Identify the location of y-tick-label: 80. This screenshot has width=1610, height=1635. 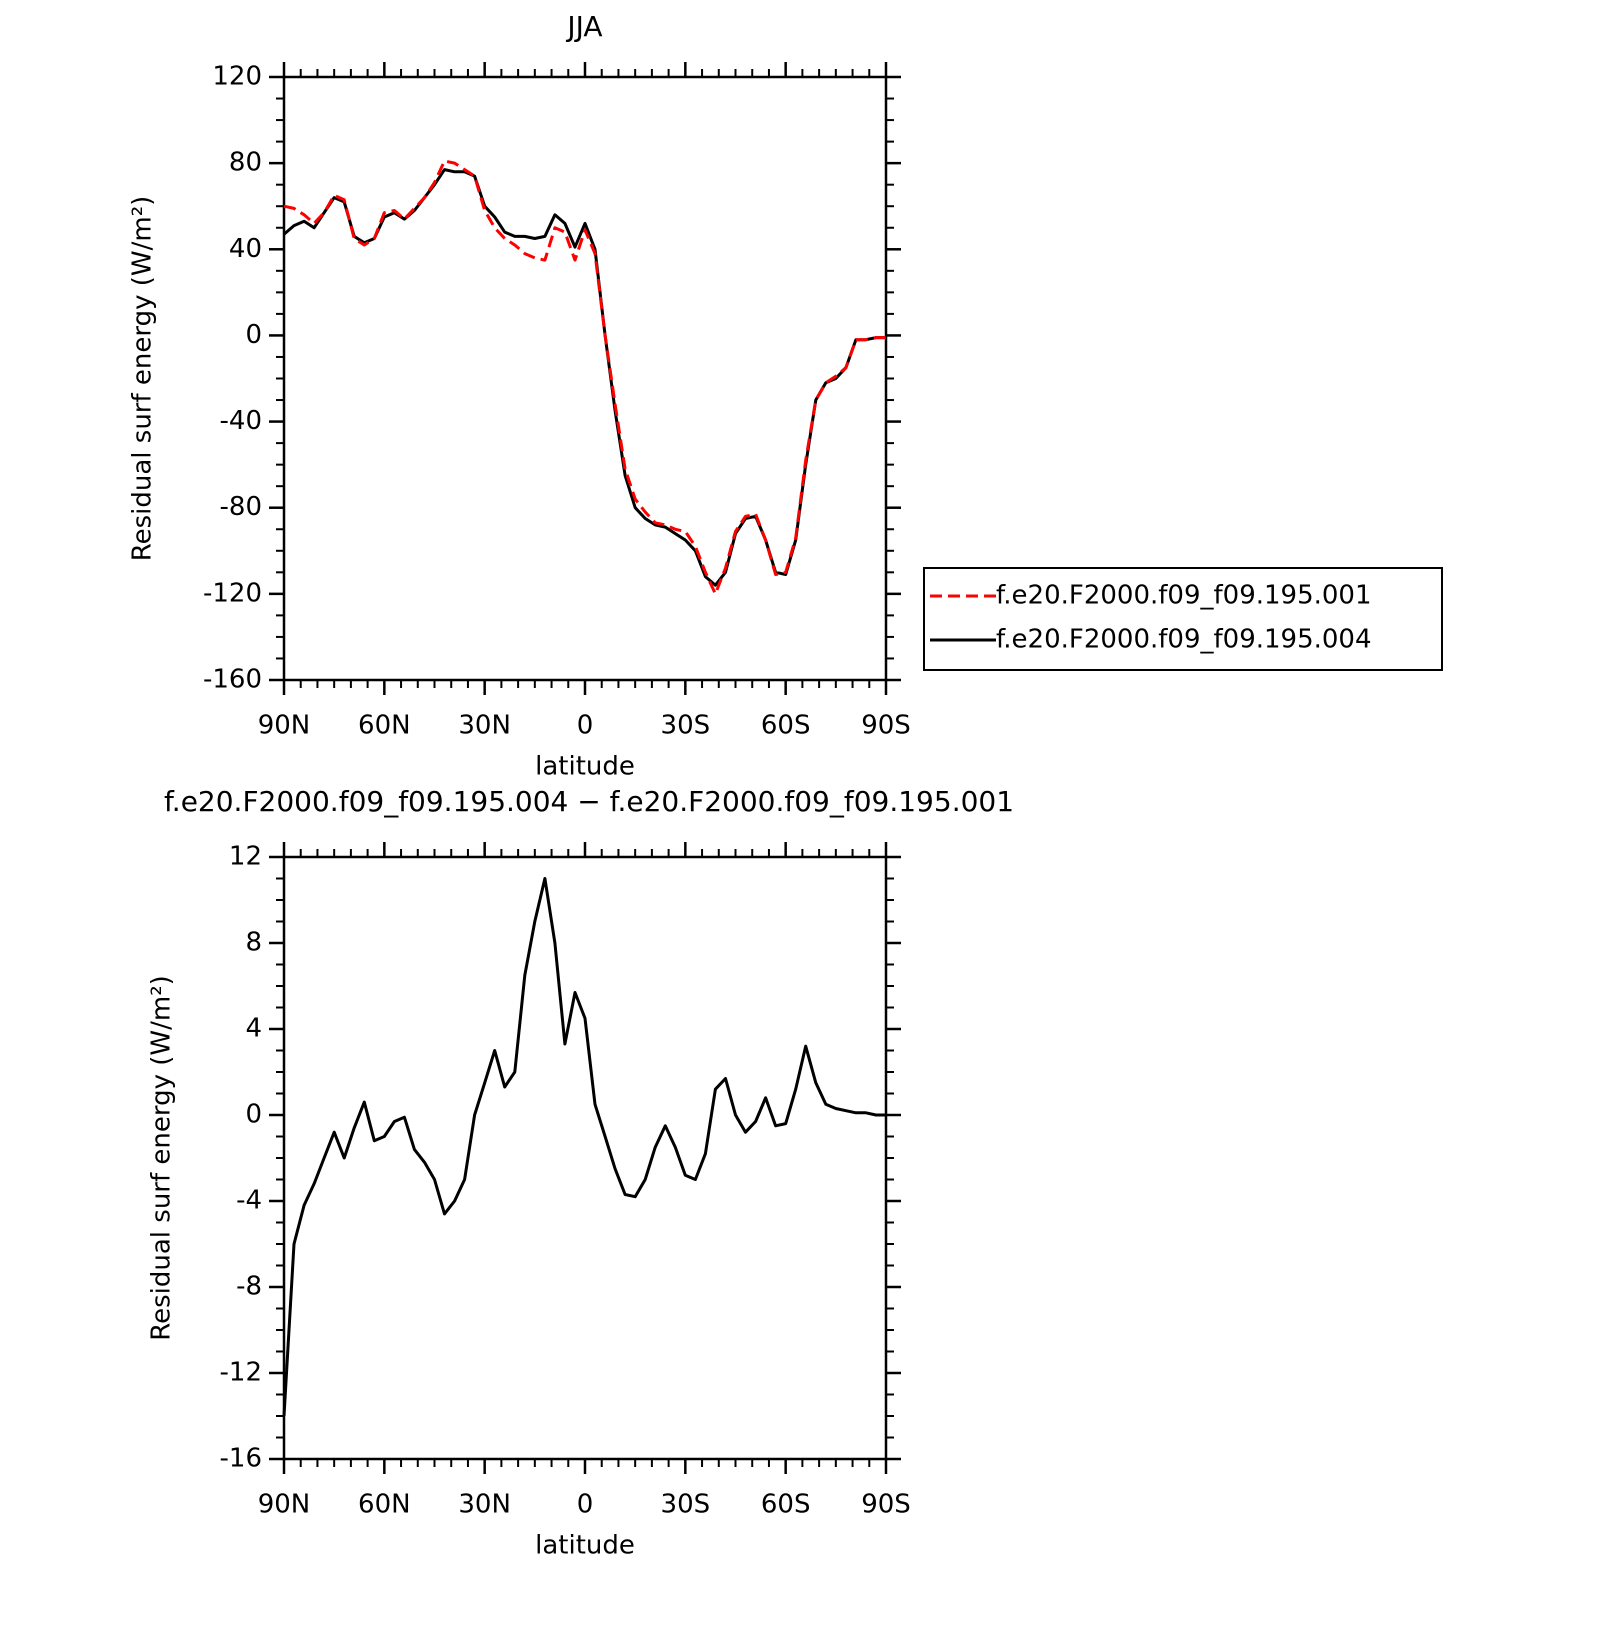
(245, 163).